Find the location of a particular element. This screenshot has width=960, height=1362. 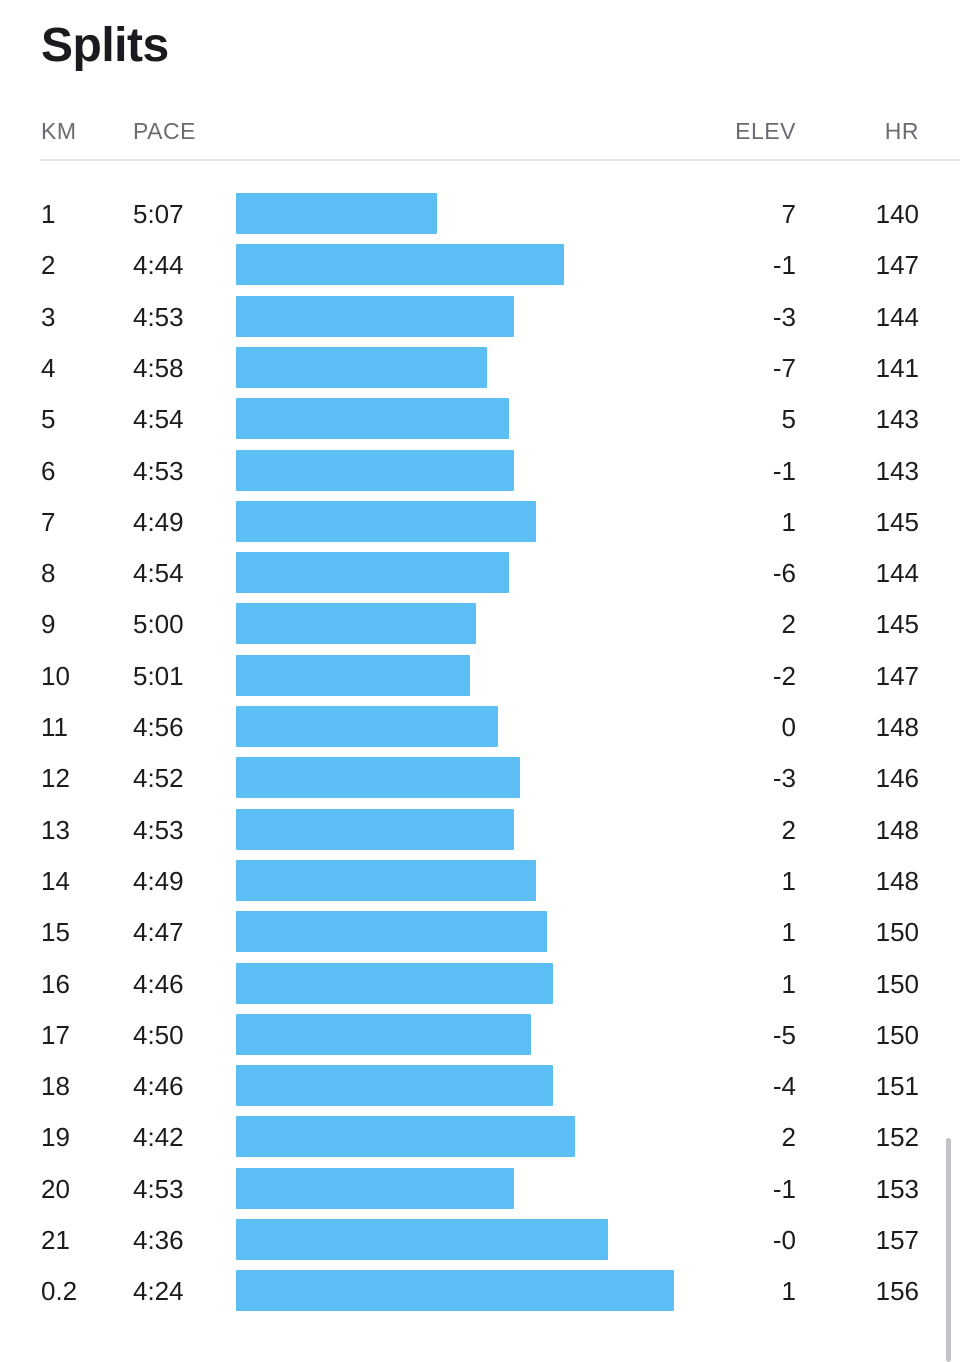

split-km: 5 is located at coordinates (48, 419).